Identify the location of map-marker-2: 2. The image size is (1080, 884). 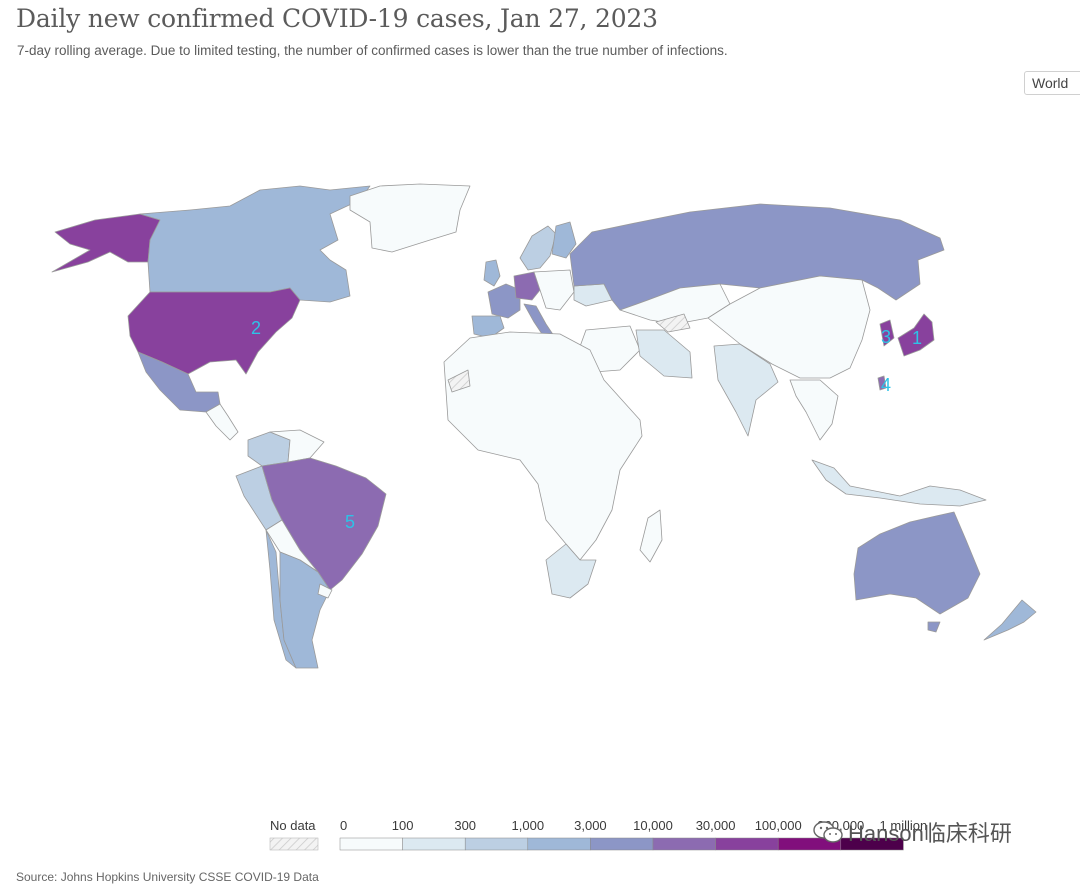
(256, 328).